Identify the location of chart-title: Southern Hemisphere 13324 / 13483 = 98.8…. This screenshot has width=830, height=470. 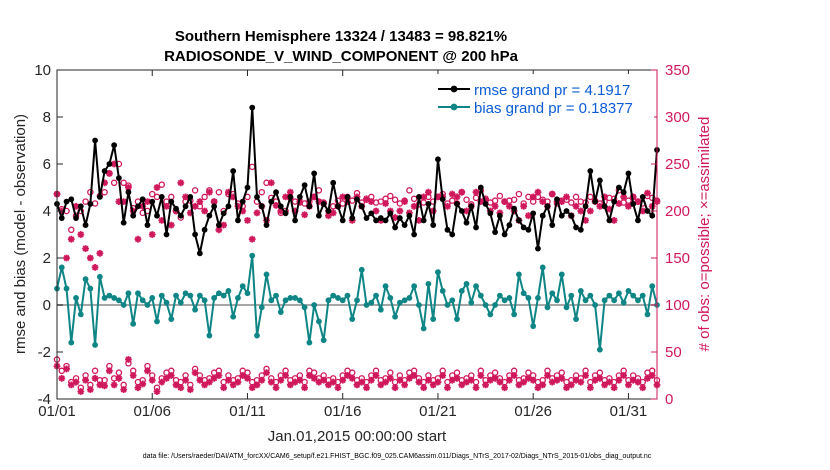
(341, 36).